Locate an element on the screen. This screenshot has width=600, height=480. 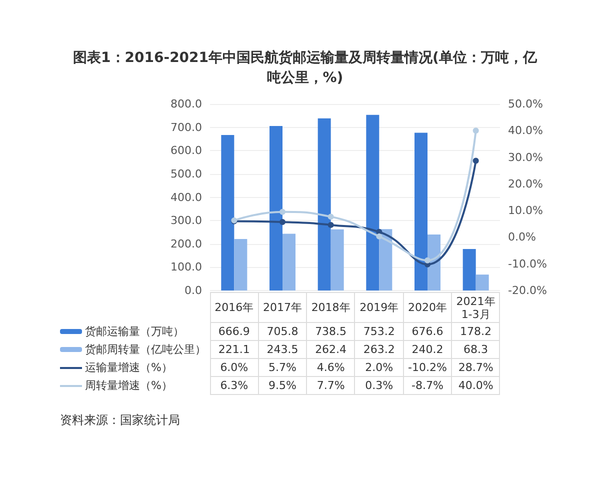
data-label: 753.2 is located at coordinates (379, 331).